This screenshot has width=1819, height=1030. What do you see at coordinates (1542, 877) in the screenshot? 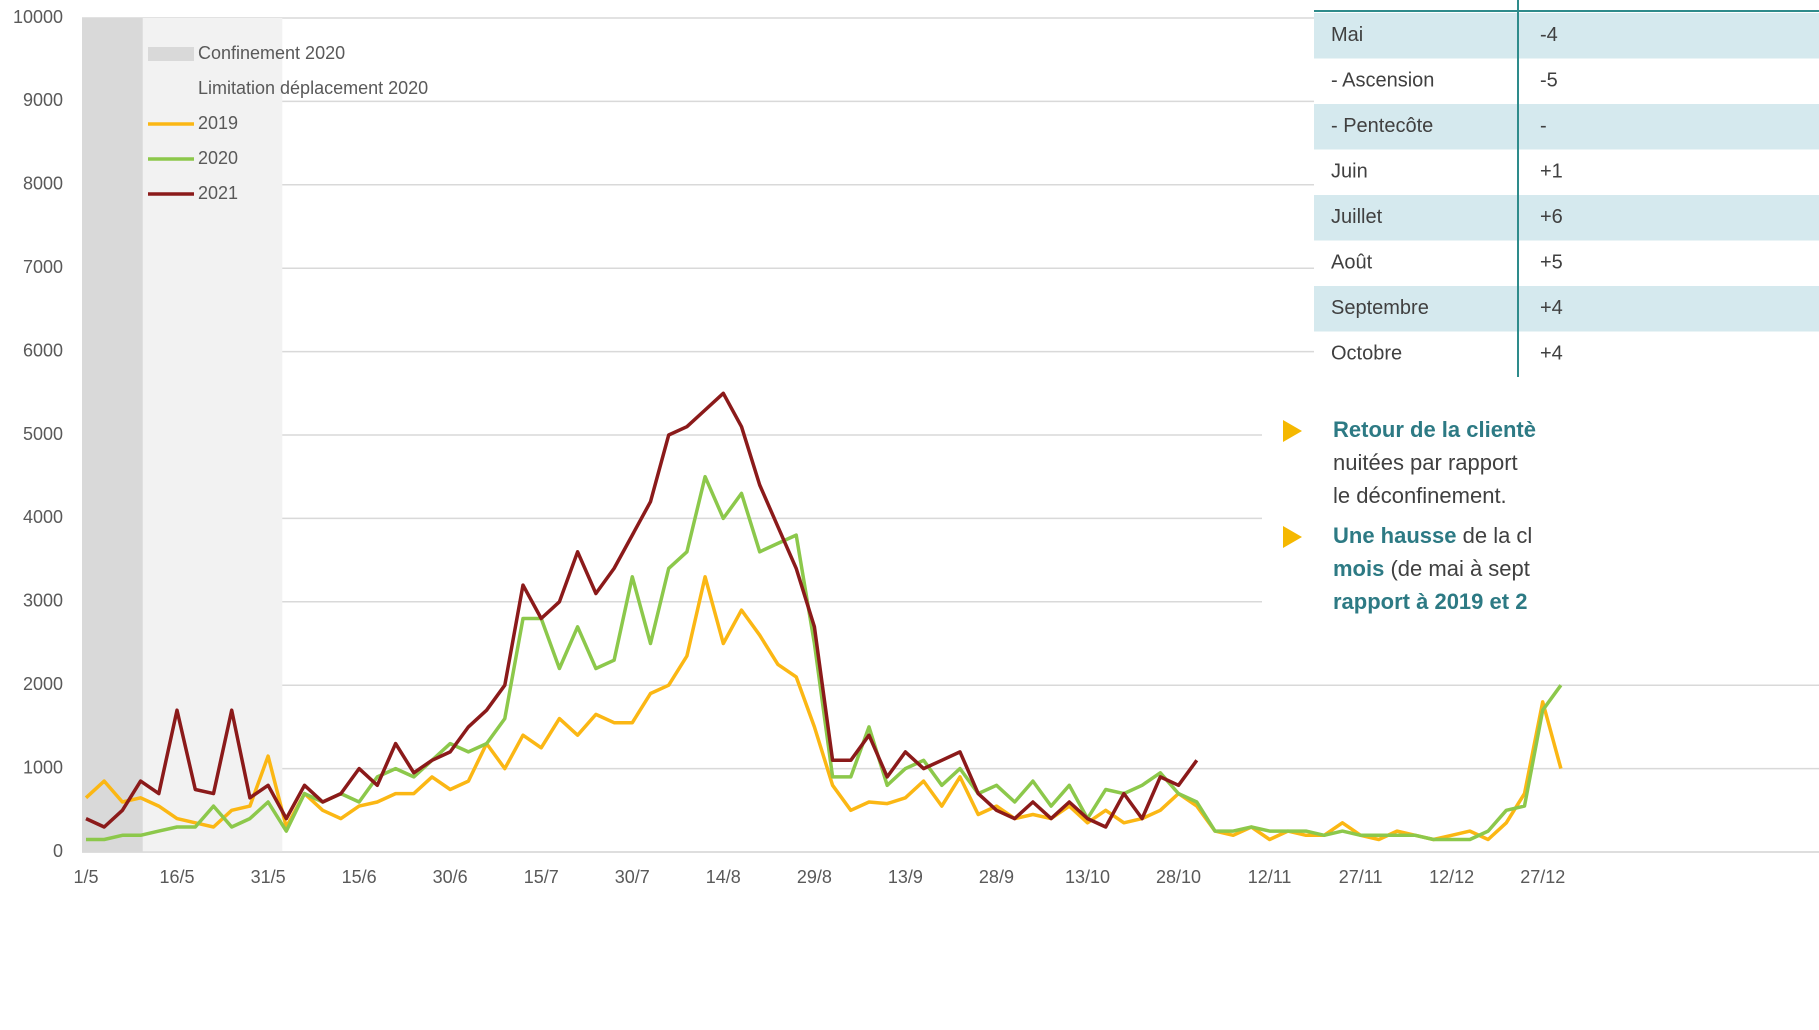
I see `x-tick-label: 27/12` at bounding box center [1542, 877].